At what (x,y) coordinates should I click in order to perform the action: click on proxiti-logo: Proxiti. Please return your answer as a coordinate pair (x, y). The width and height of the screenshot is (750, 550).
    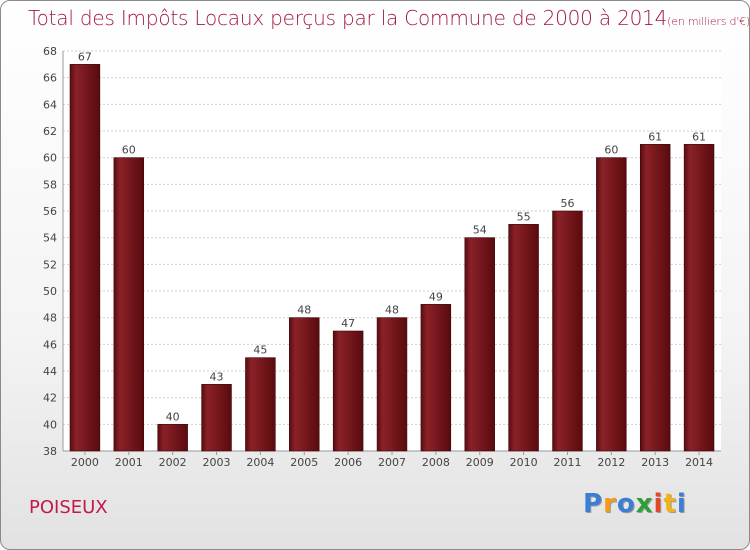
    Looking at the image, I should click on (635, 504).